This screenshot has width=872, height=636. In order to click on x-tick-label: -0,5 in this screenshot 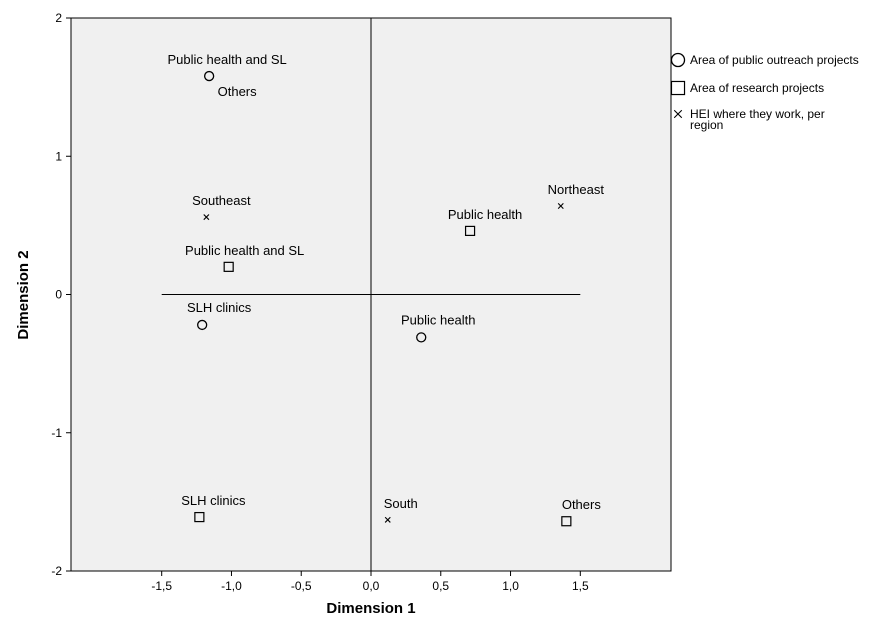, I will do `click(301, 586)`.